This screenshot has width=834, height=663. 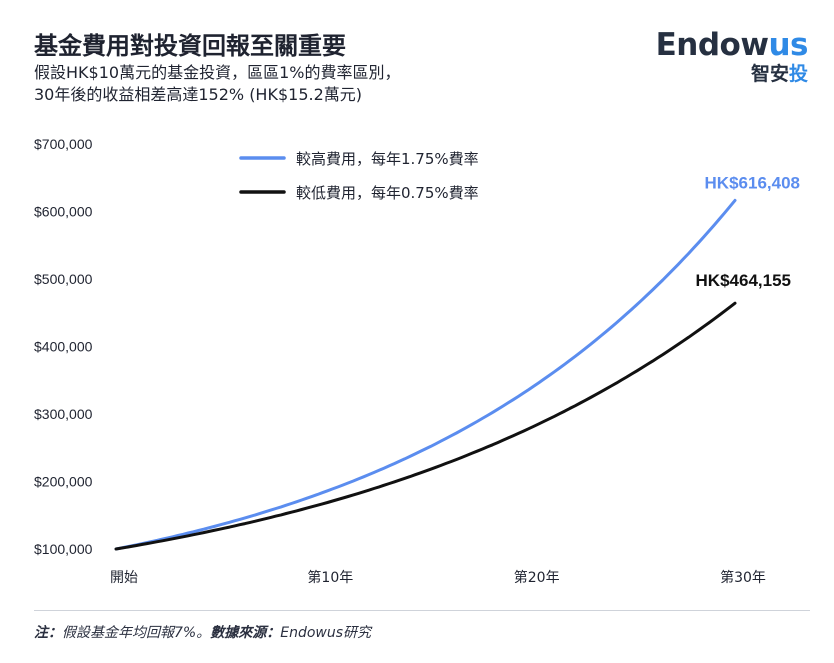 I want to click on legend-label: 較高費用，每年1.75%費率, so click(x=387, y=159).